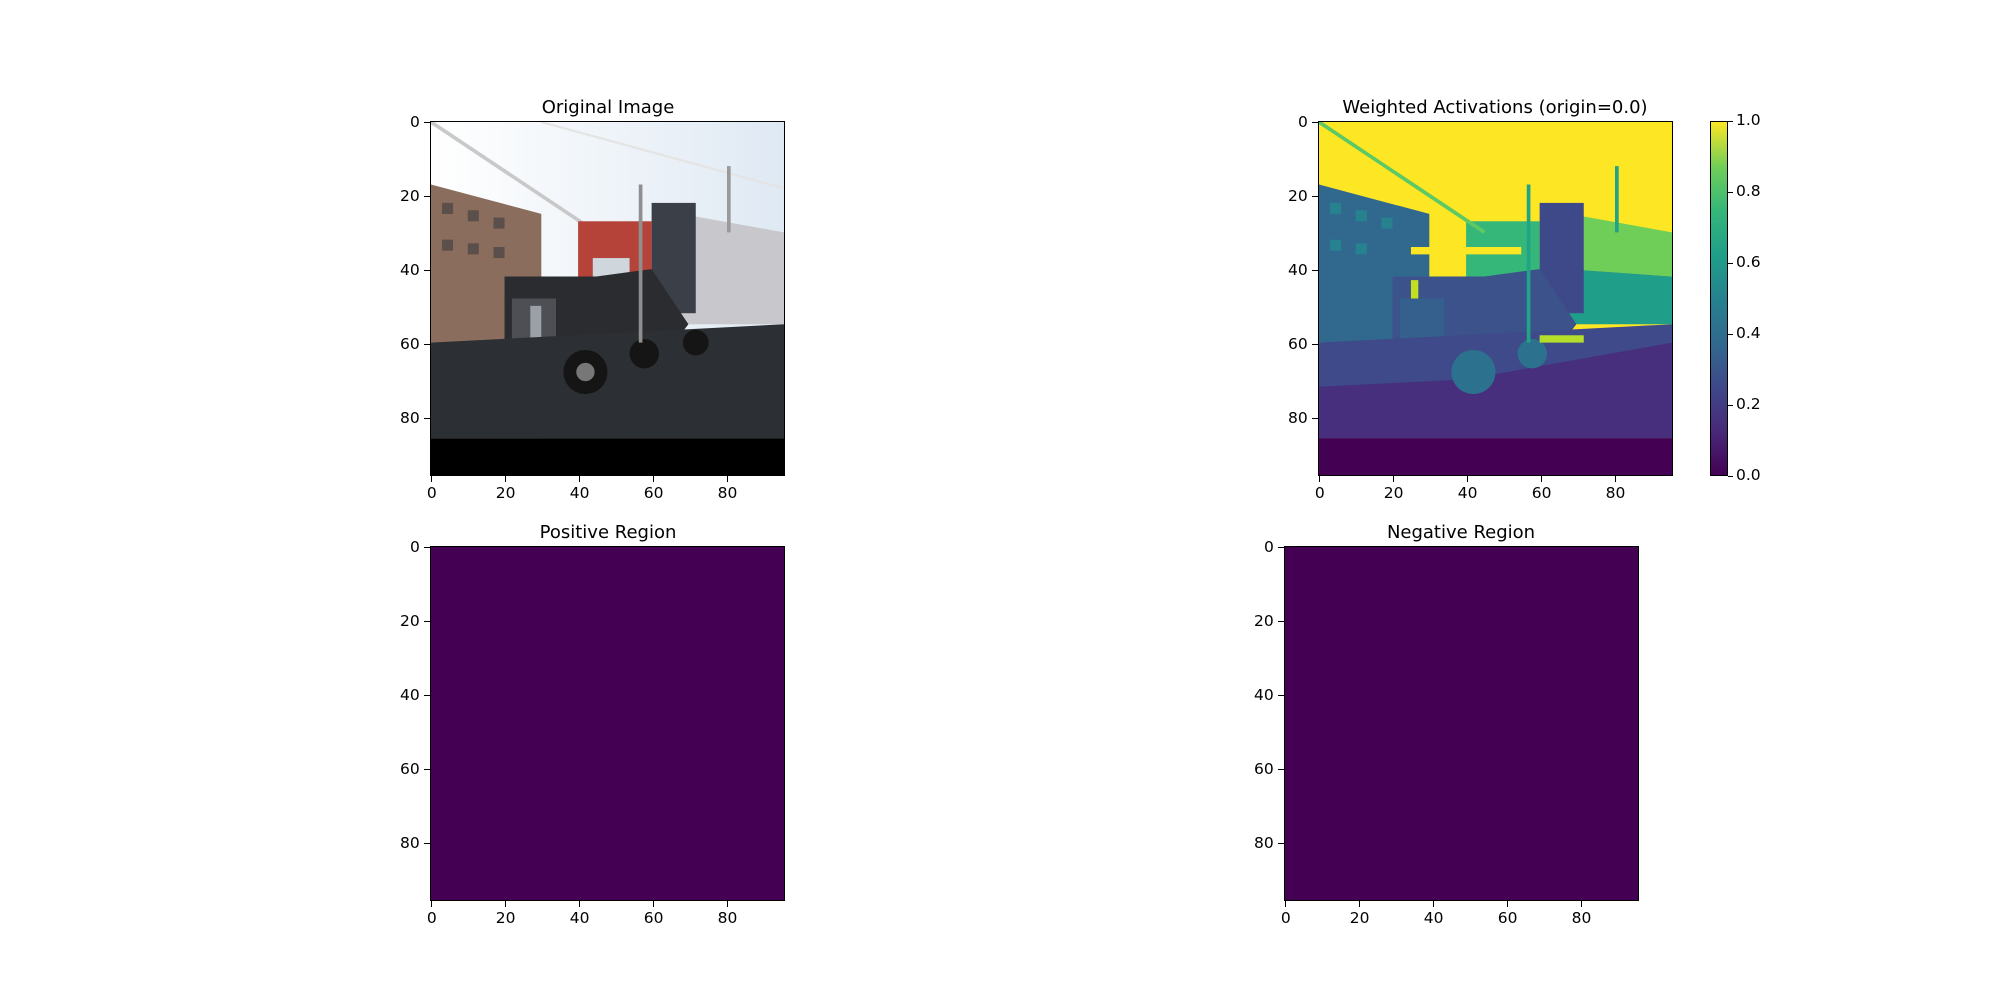  Describe the element at coordinates (1461, 723) in the screenshot. I see `image-negative-region` at that location.